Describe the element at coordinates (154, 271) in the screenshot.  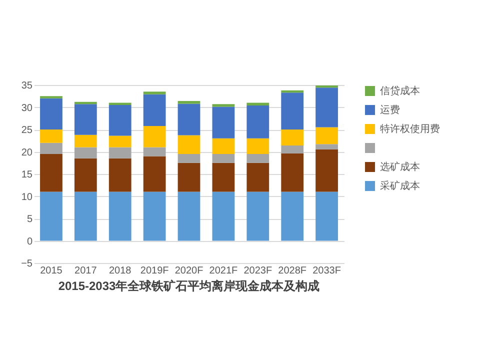
I see `x-tick-label: 2019F` at that location.